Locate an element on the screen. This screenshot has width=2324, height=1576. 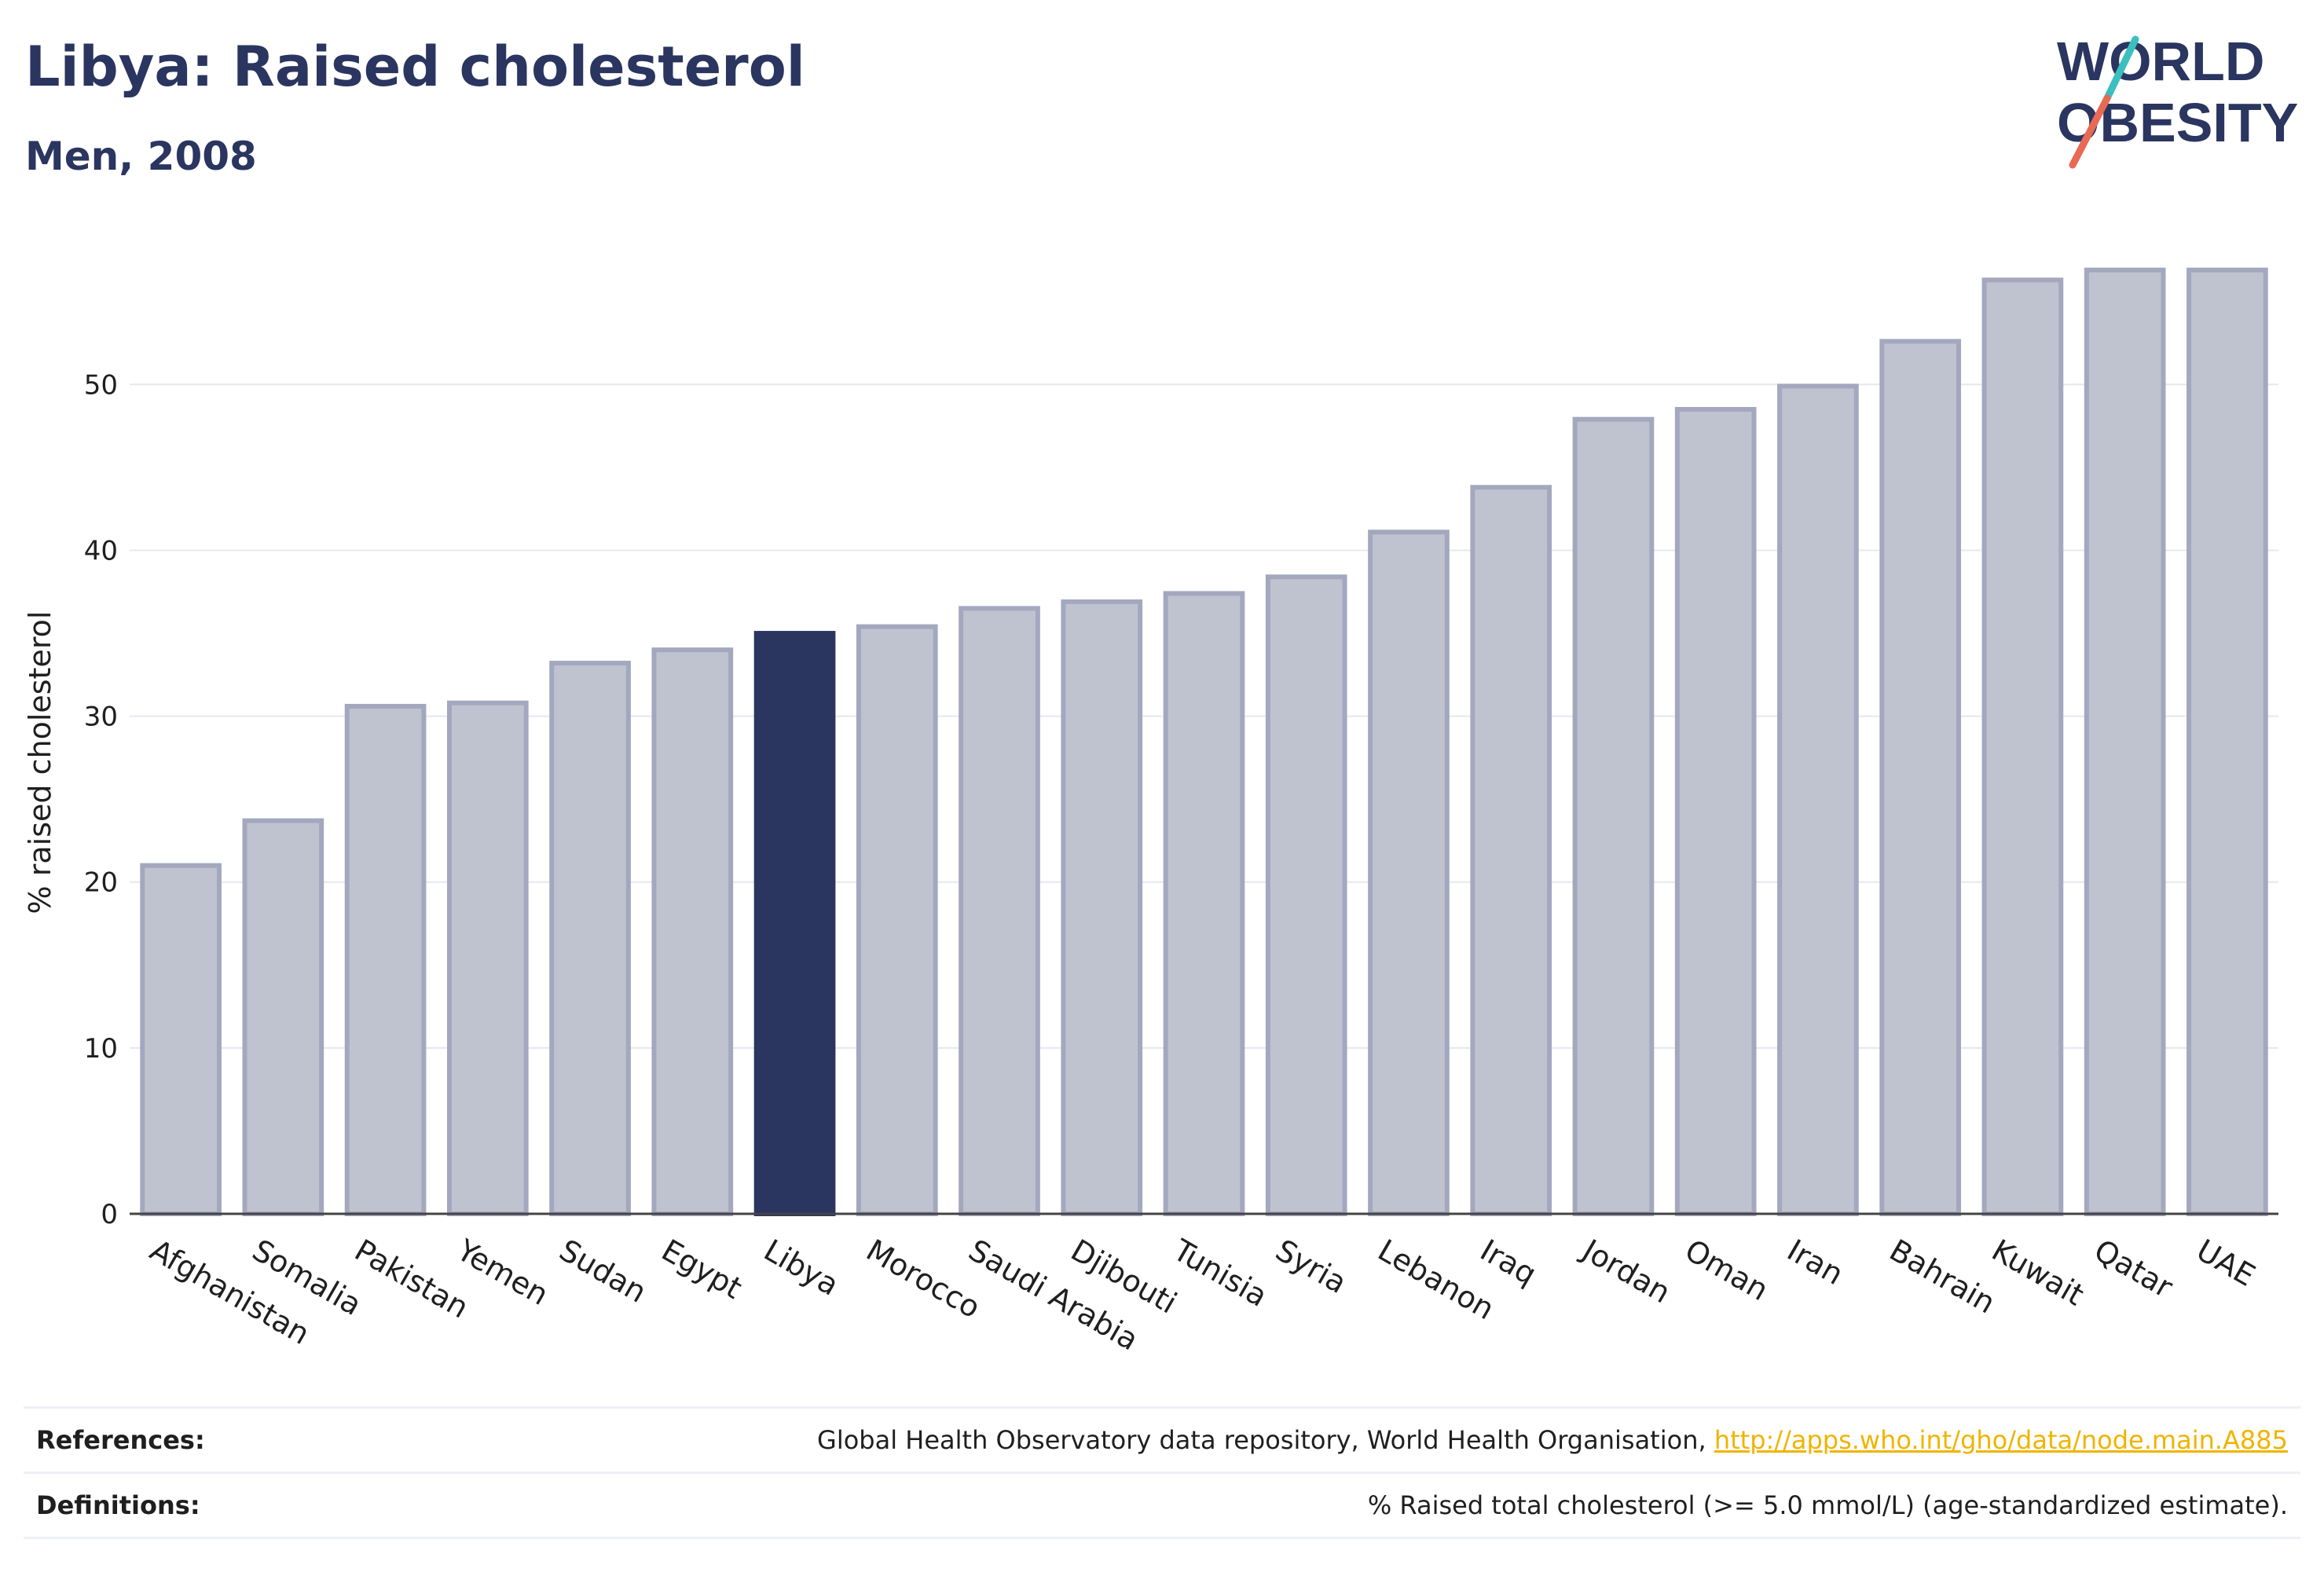
bar-morocco is located at coordinates (897, 920).